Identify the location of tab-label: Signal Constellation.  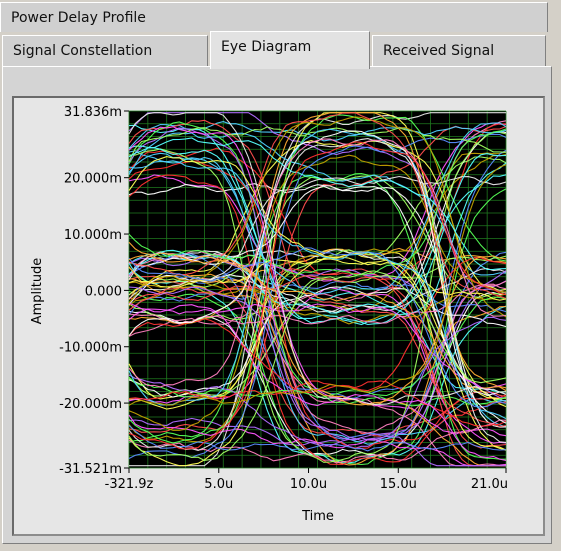
(83, 51).